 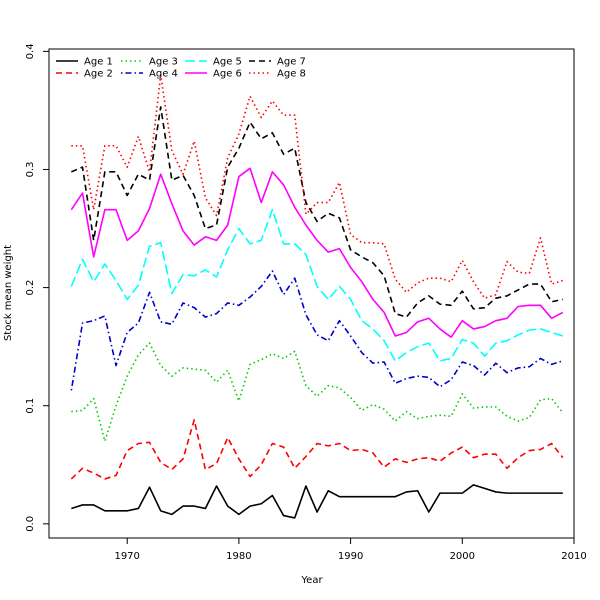 I want to click on x-axis-title: Year, so click(x=311, y=580).